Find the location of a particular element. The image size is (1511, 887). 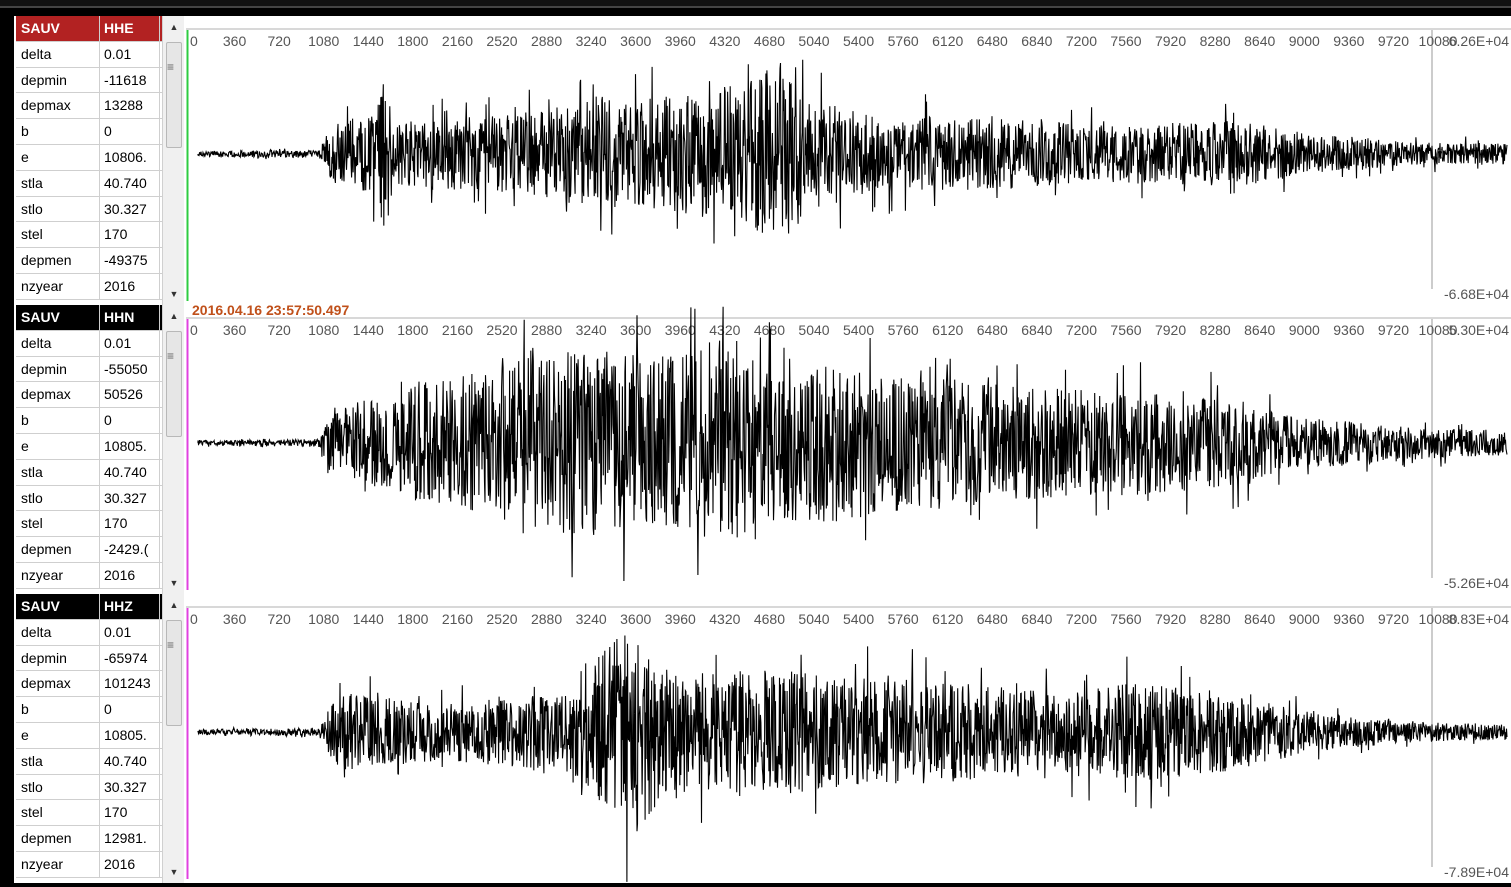

field-value: 13288 is located at coordinates (130, 106).